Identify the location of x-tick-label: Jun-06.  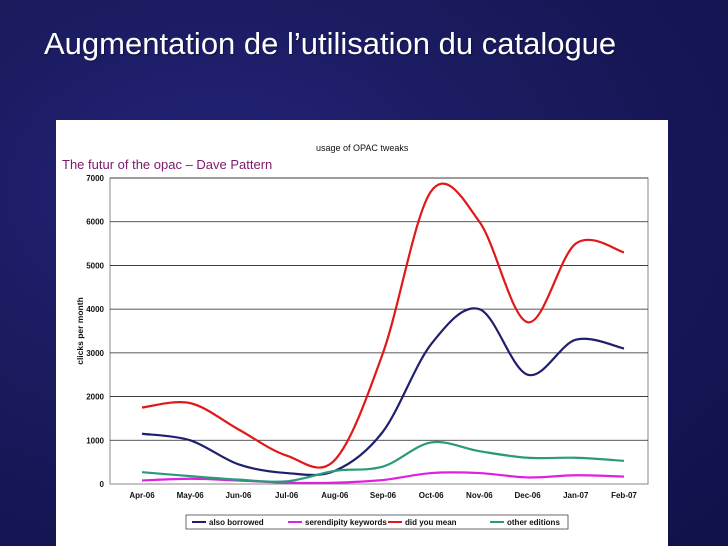
(239, 495).